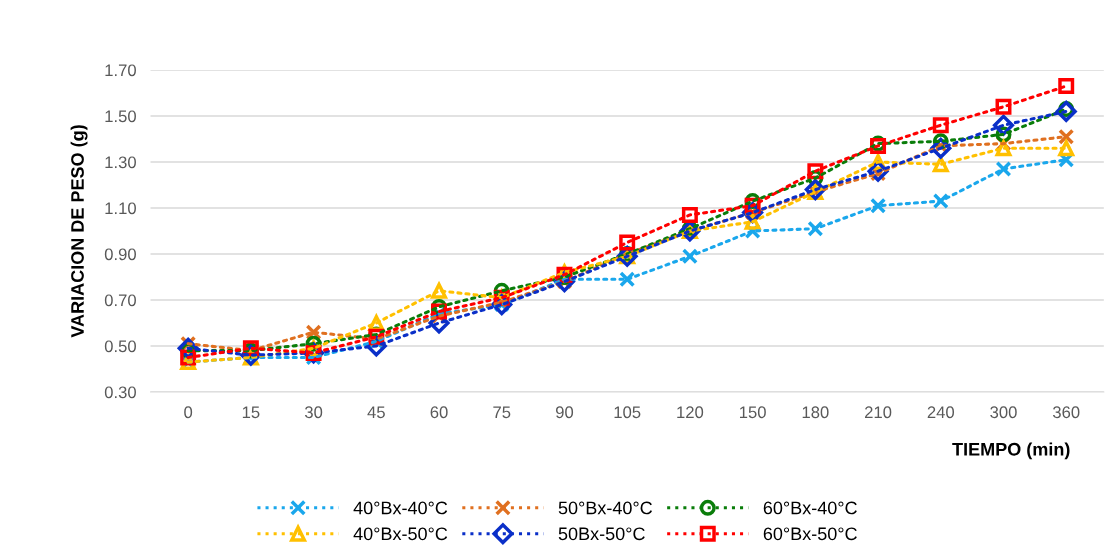  Describe the element at coordinates (605, 508) in the screenshot. I see `legend-label: 50°Bx-40°C` at that location.